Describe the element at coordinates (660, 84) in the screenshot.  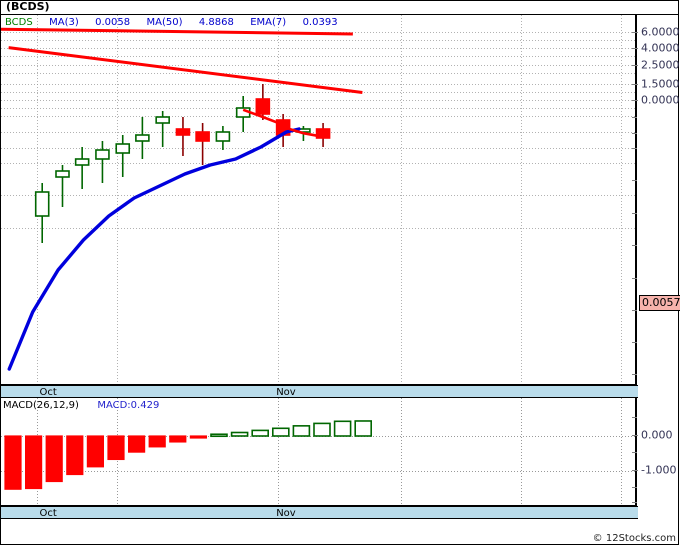
I see `price-axis-label: 1.5000` at that location.